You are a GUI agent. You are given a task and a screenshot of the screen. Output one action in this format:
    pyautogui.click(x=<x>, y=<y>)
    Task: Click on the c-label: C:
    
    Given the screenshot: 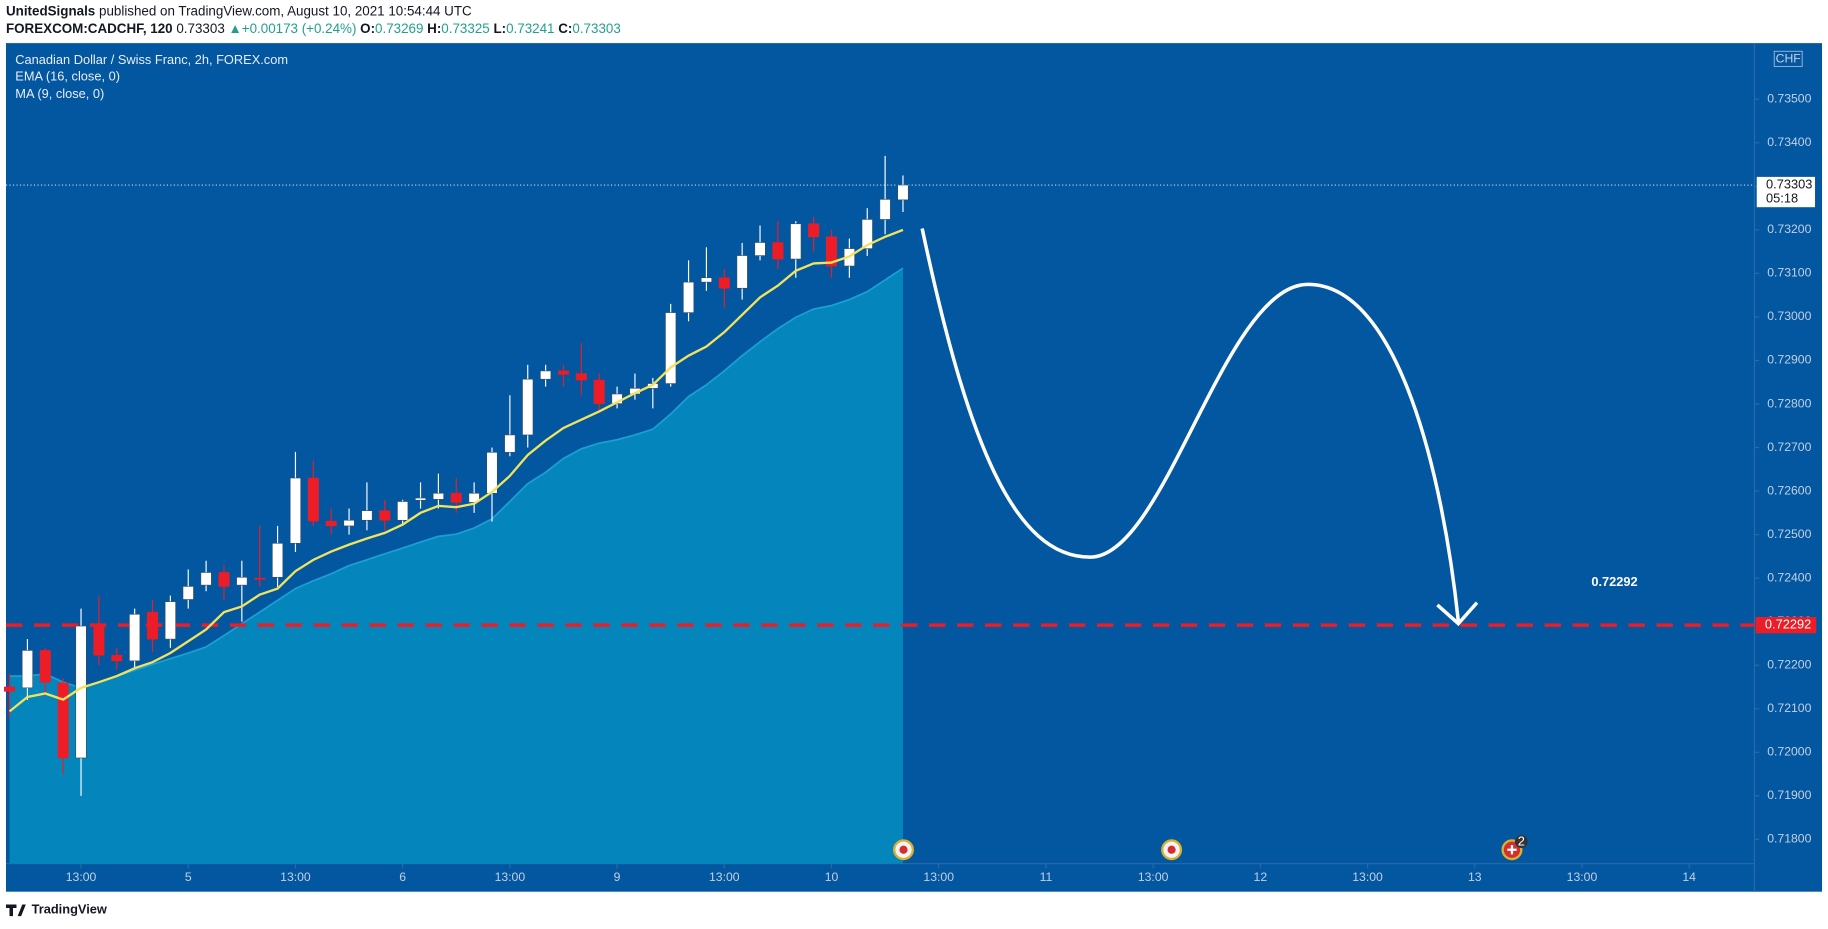 What is the action you would take?
    pyautogui.click(x=565, y=28)
    